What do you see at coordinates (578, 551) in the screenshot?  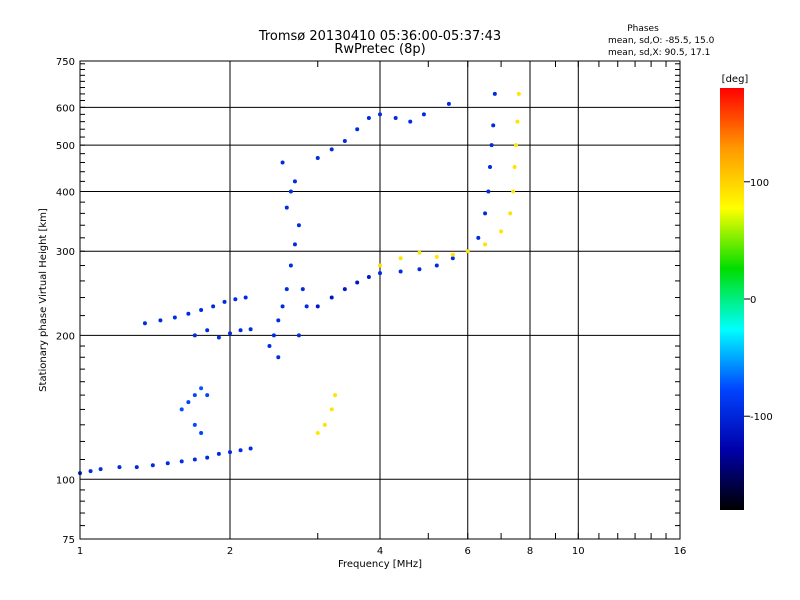 I see `x-tick-label: 10` at bounding box center [578, 551].